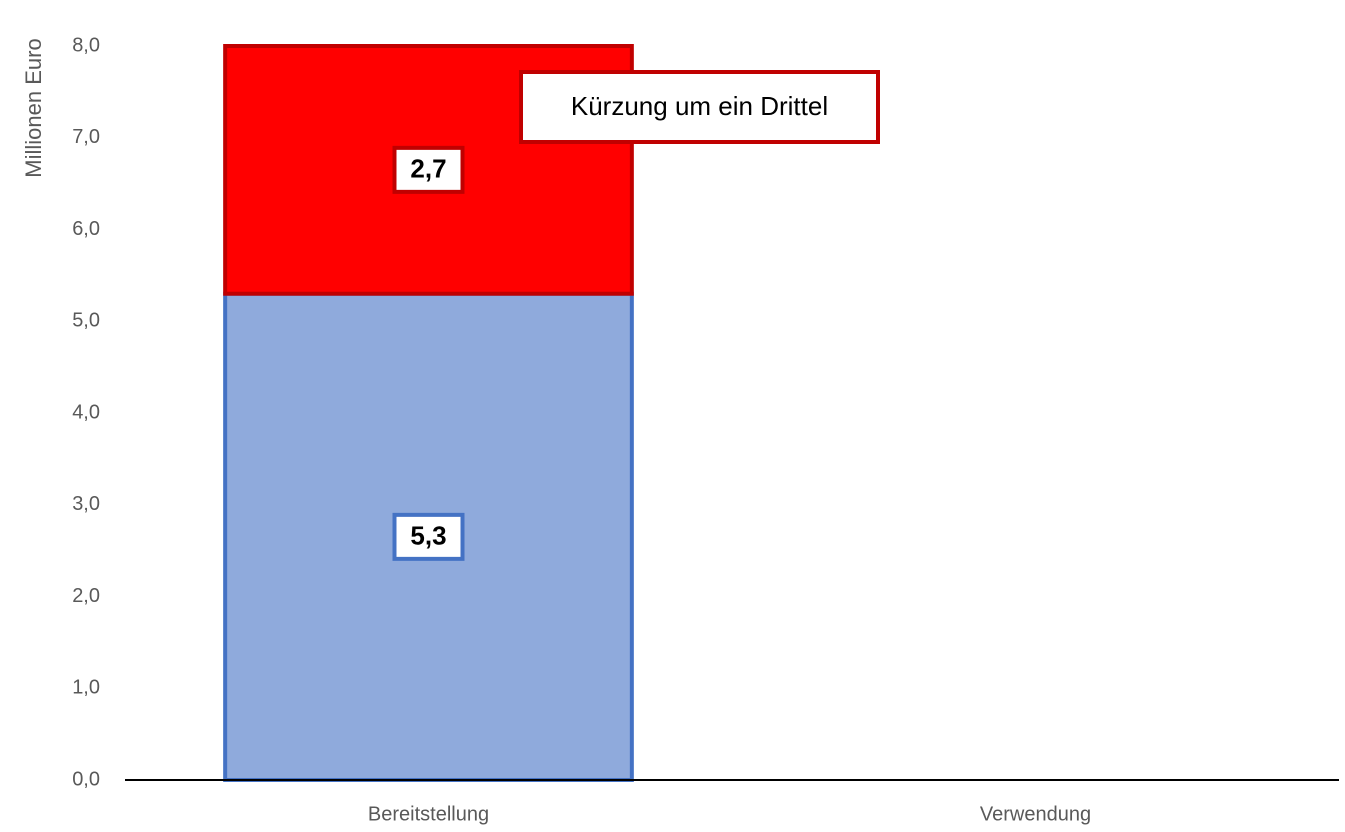 The height and width of the screenshot is (832, 1345). I want to click on y-tick-label: 6,0, so click(86, 229).